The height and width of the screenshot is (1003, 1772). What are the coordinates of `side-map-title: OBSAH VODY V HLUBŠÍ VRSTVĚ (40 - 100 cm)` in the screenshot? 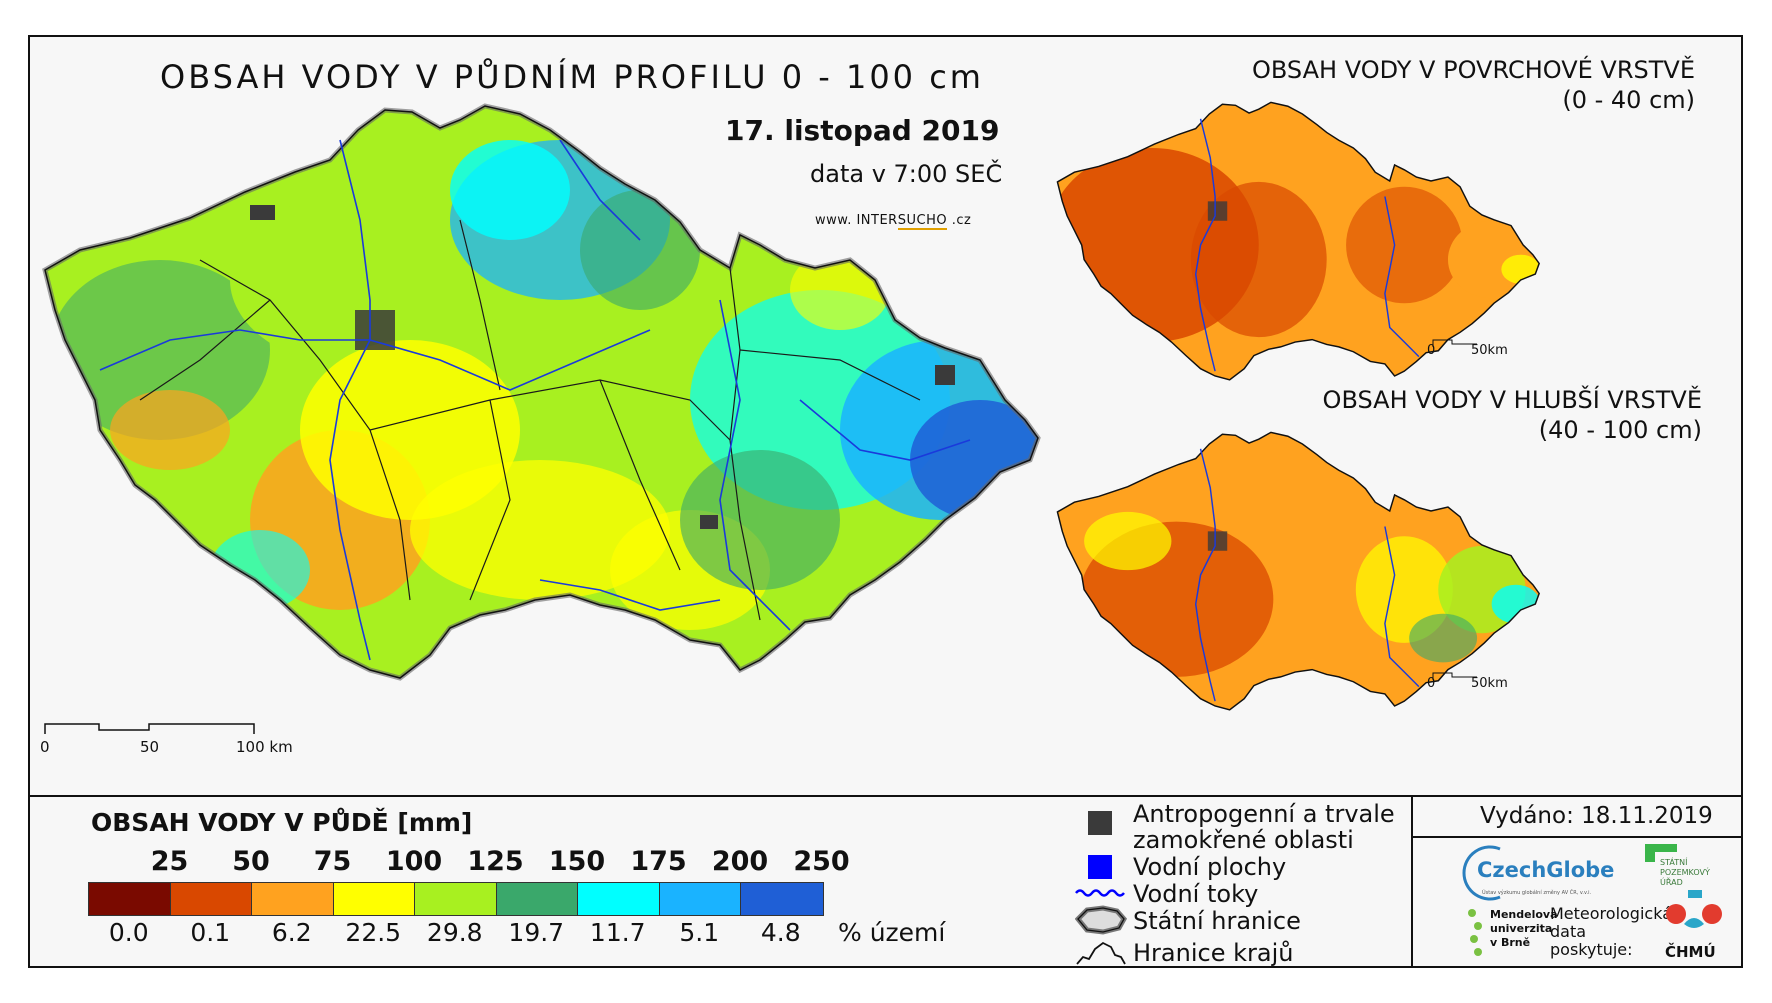 It's located at (1512, 415).